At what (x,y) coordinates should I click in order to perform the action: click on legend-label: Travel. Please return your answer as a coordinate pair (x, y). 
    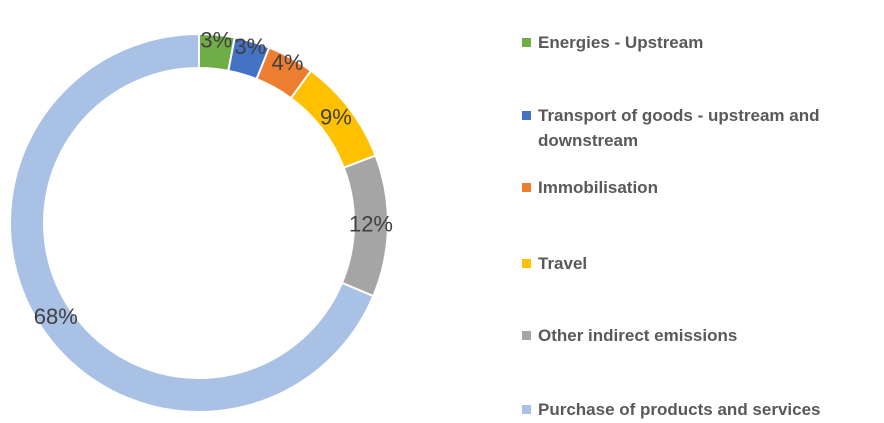
    Looking at the image, I should click on (563, 263).